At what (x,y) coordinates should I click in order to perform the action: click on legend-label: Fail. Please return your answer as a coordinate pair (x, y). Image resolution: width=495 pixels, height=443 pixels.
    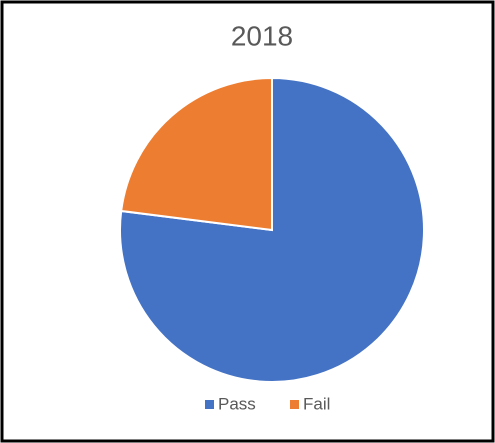
    Looking at the image, I should click on (316, 403).